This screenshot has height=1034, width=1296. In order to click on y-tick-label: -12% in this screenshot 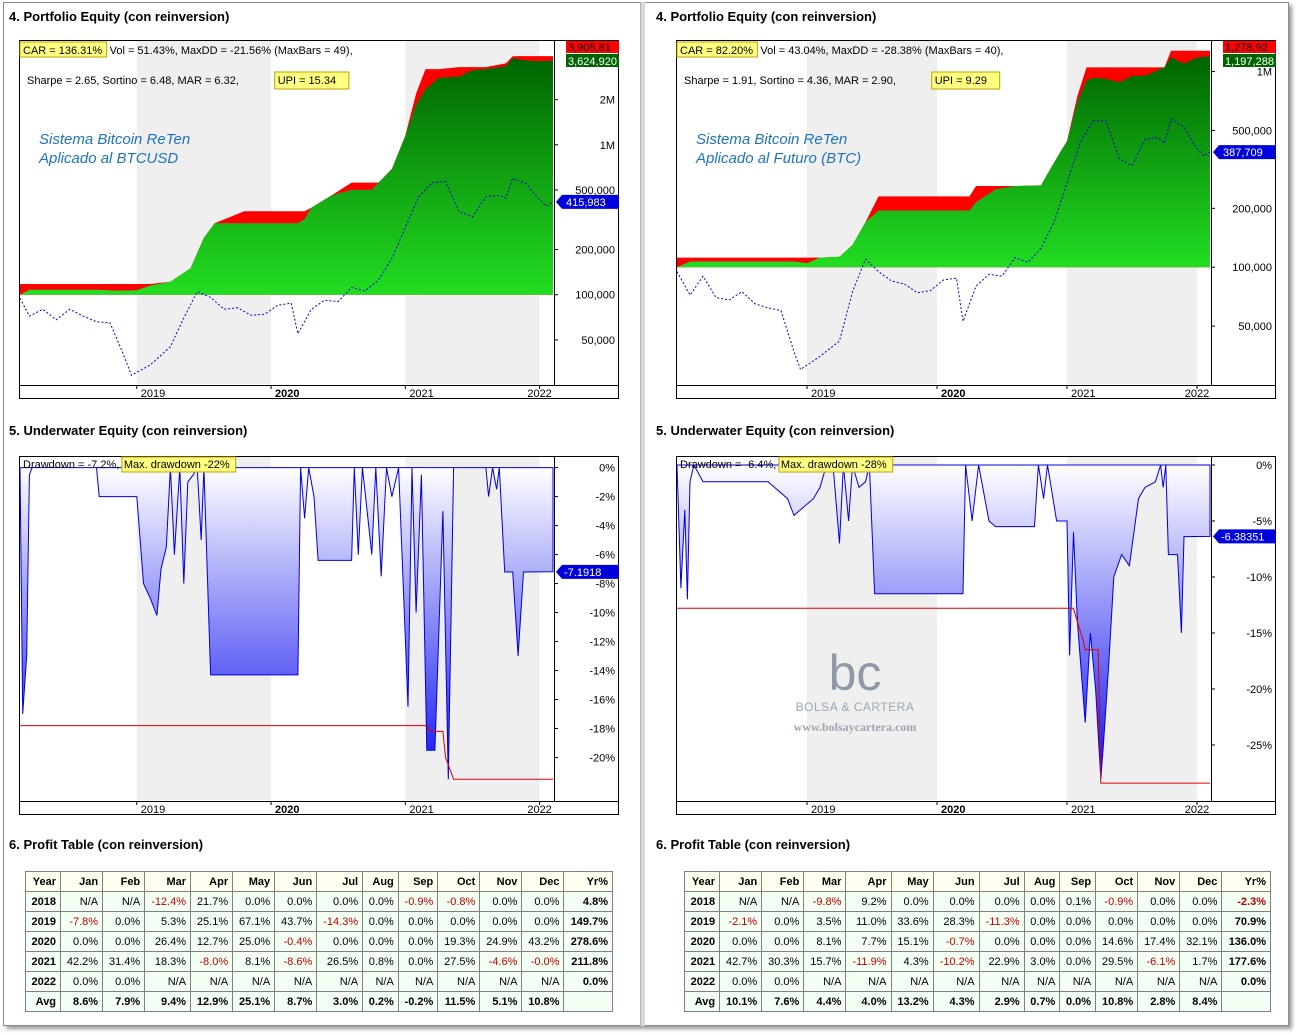, I will do `click(602, 643)`.